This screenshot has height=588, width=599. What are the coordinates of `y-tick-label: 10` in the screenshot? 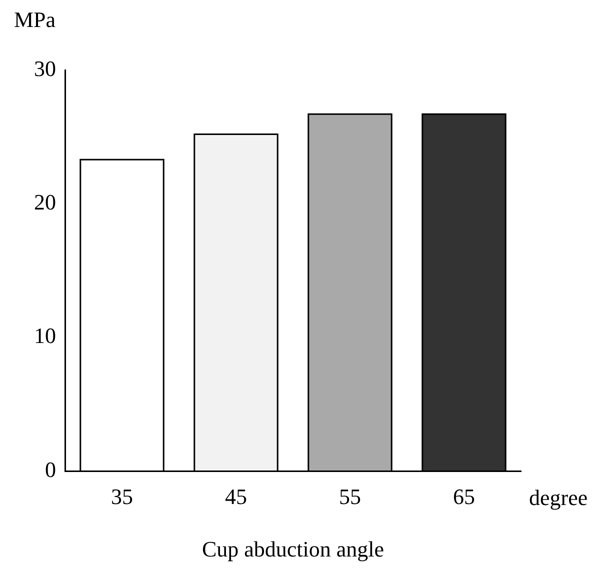 It's located at (45, 335).